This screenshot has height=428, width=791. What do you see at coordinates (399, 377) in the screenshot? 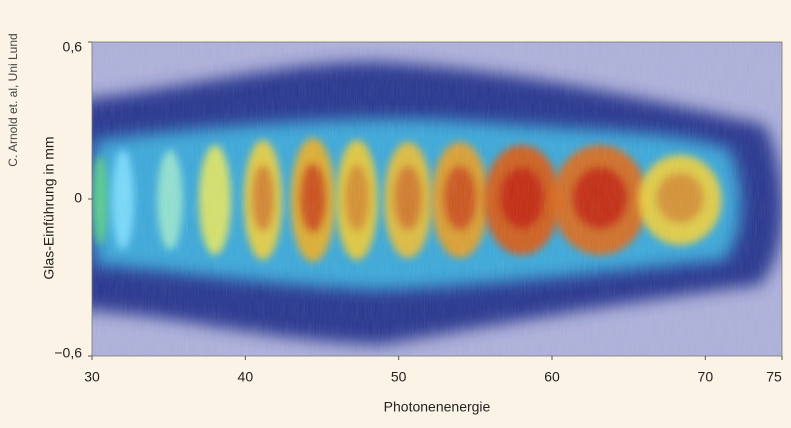
I see `x-tick-label: 50` at bounding box center [399, 377].